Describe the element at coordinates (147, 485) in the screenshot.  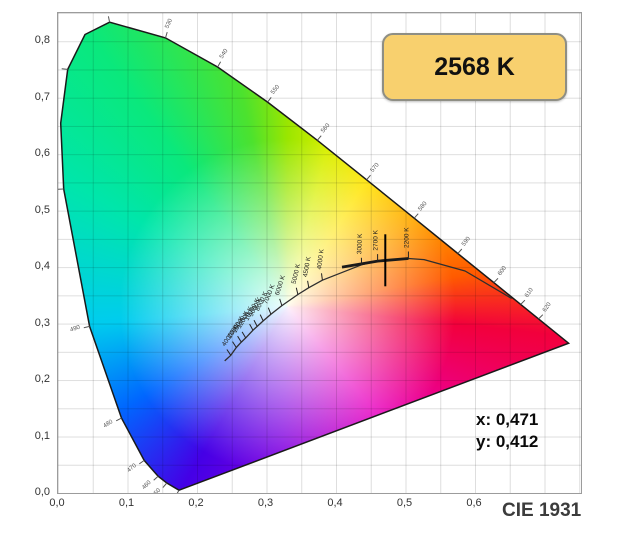
I see `wavelength-tick-label: 460` at that location.